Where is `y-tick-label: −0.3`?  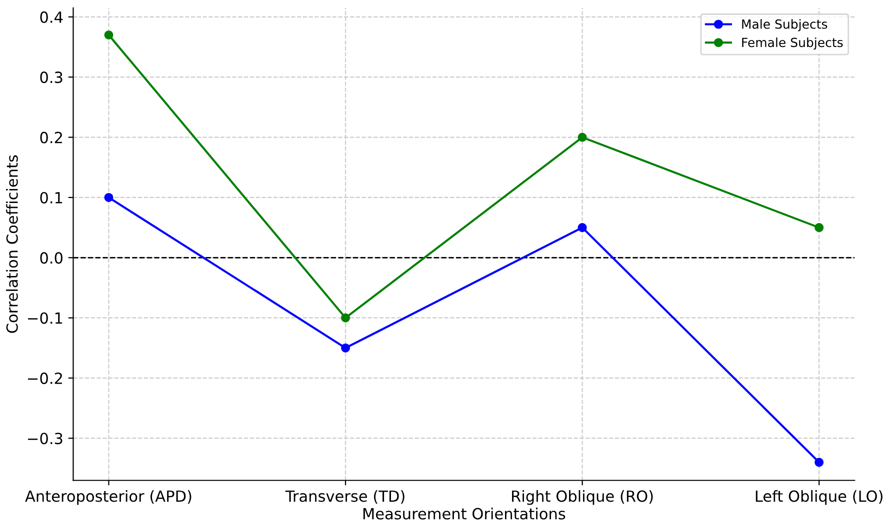 y-tick-label: −0.3 is located at coordinates (45, 438).